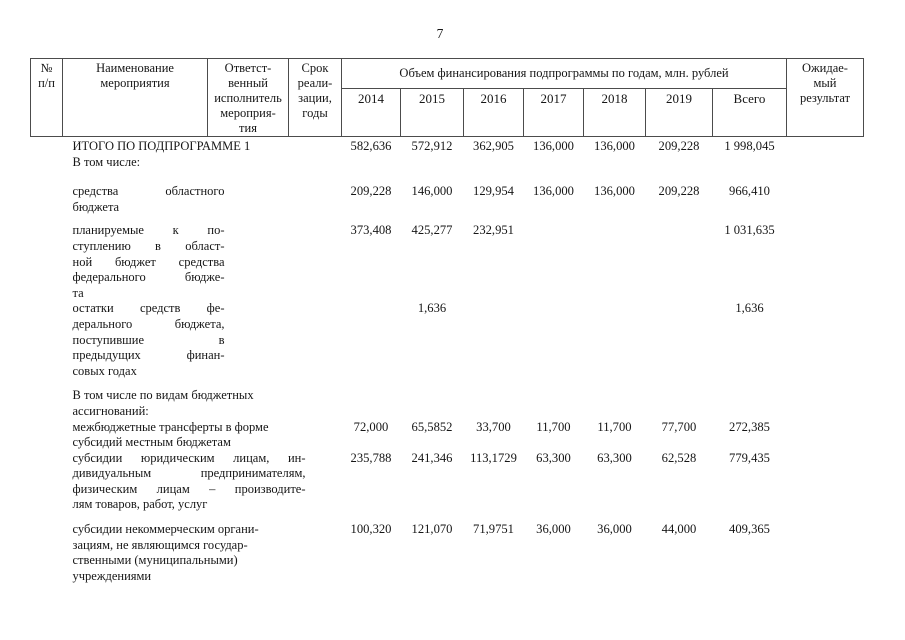  I want to click on num-cell: 373,408, so click(371, 230).